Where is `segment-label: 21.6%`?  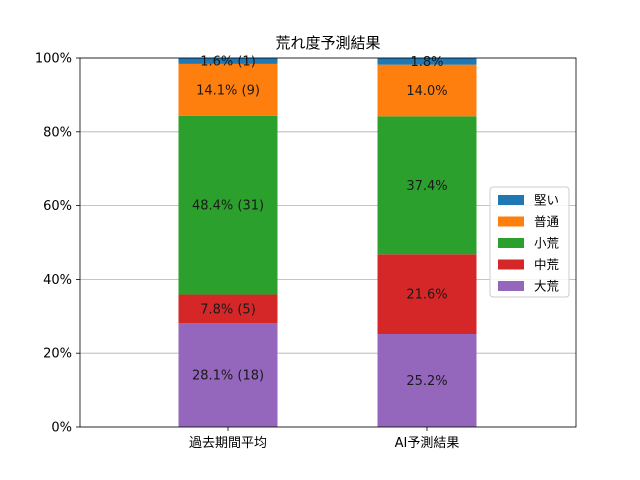
segment-label: 21.6% is located at coordinates (426, 295).